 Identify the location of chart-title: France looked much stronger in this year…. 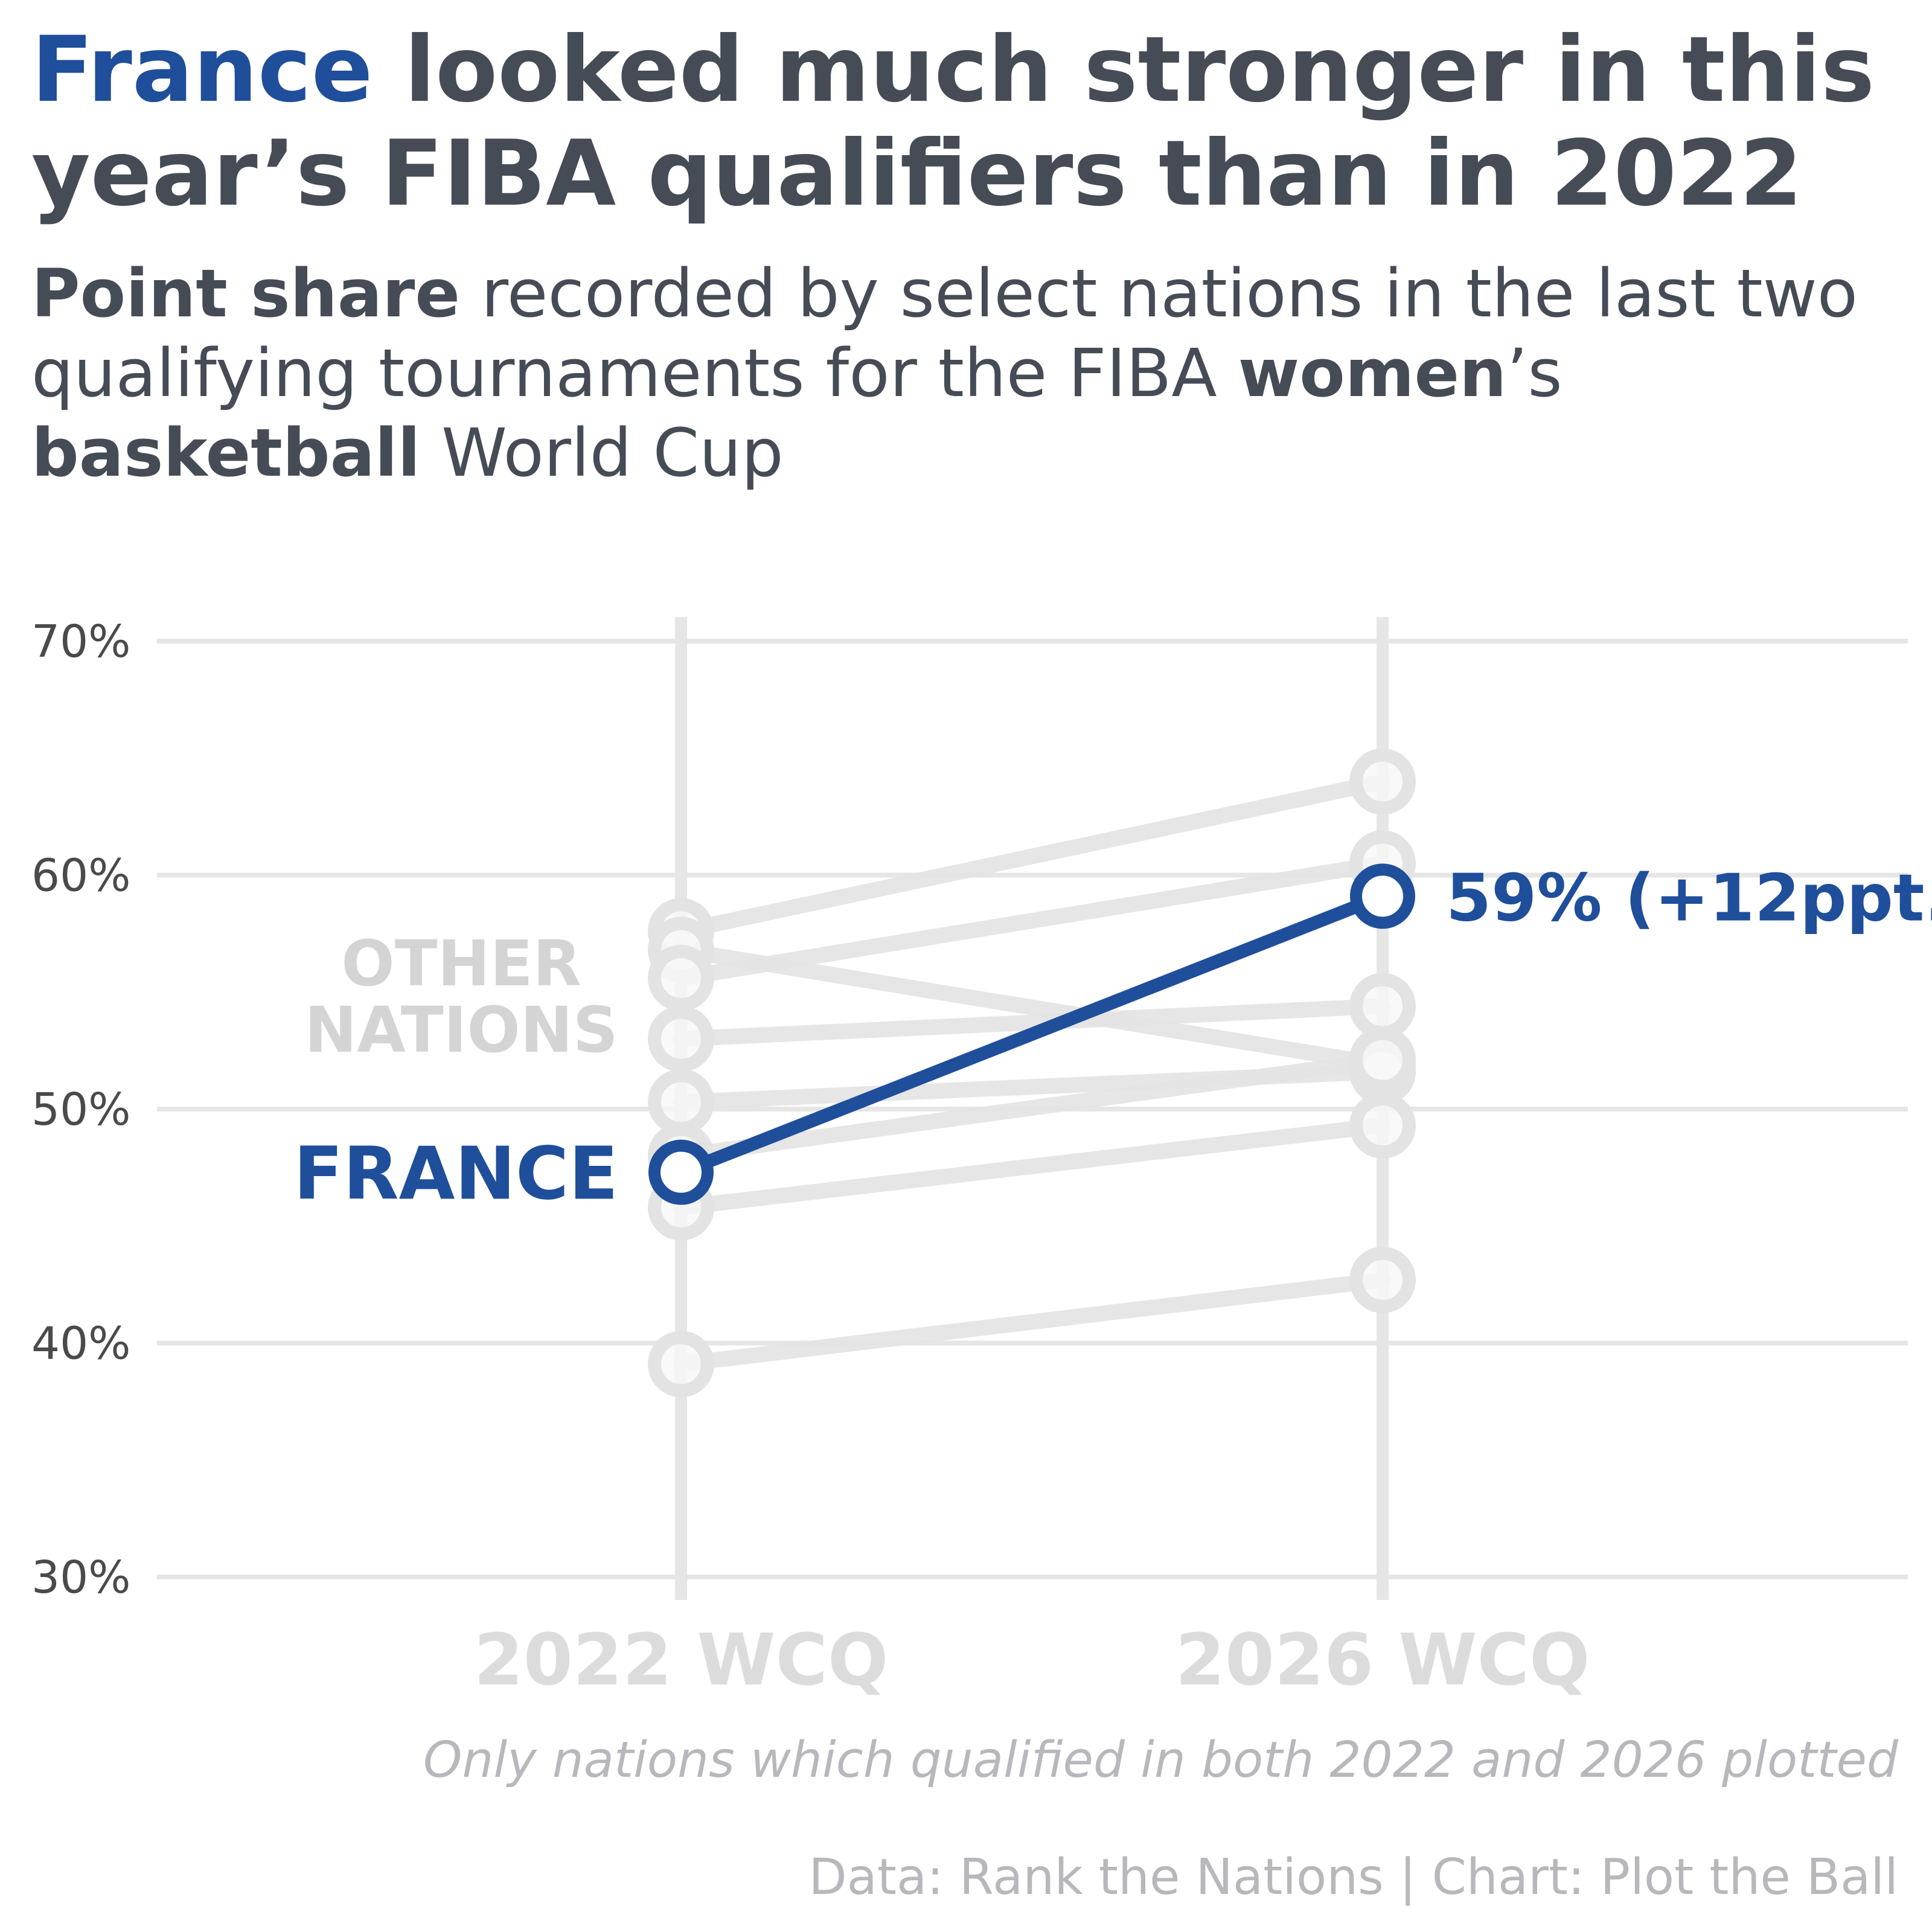
(967, 122).